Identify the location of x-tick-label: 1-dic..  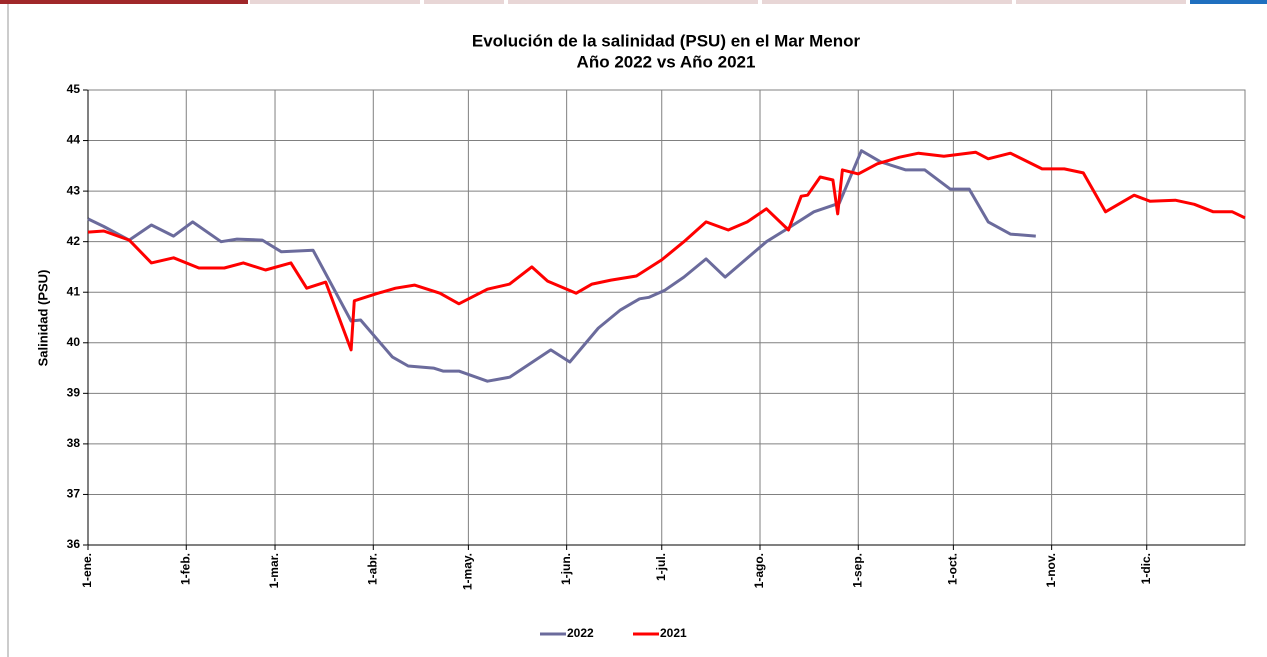
(1146, 568).